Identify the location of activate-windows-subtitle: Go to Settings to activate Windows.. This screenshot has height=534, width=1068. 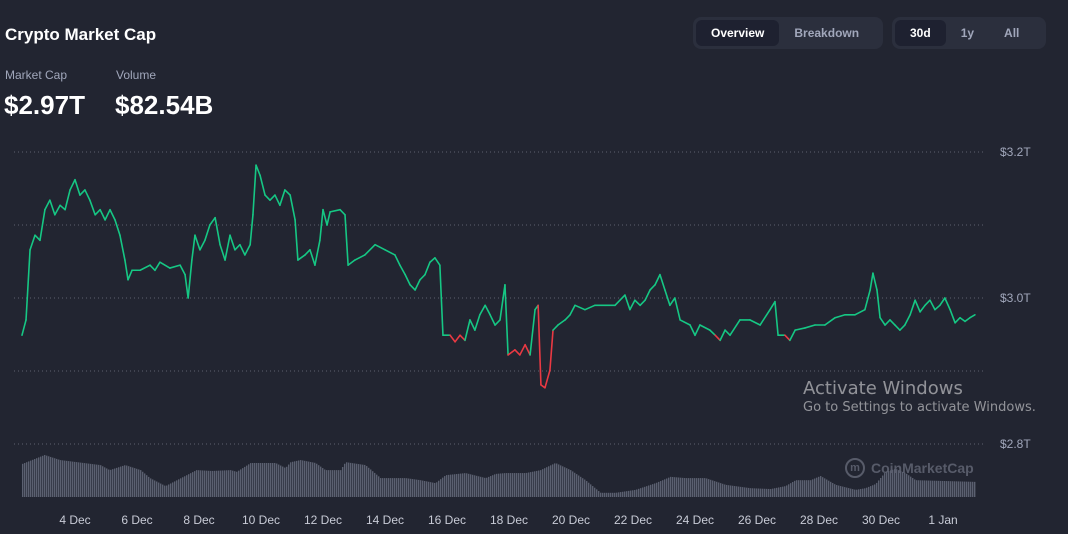
(919, 407).